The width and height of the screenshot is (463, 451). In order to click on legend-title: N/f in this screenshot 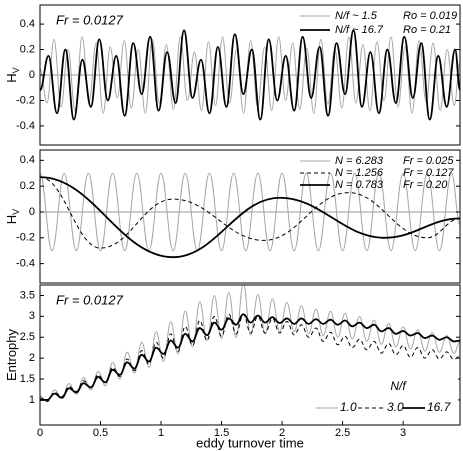, I will do `click(398, 386)`.